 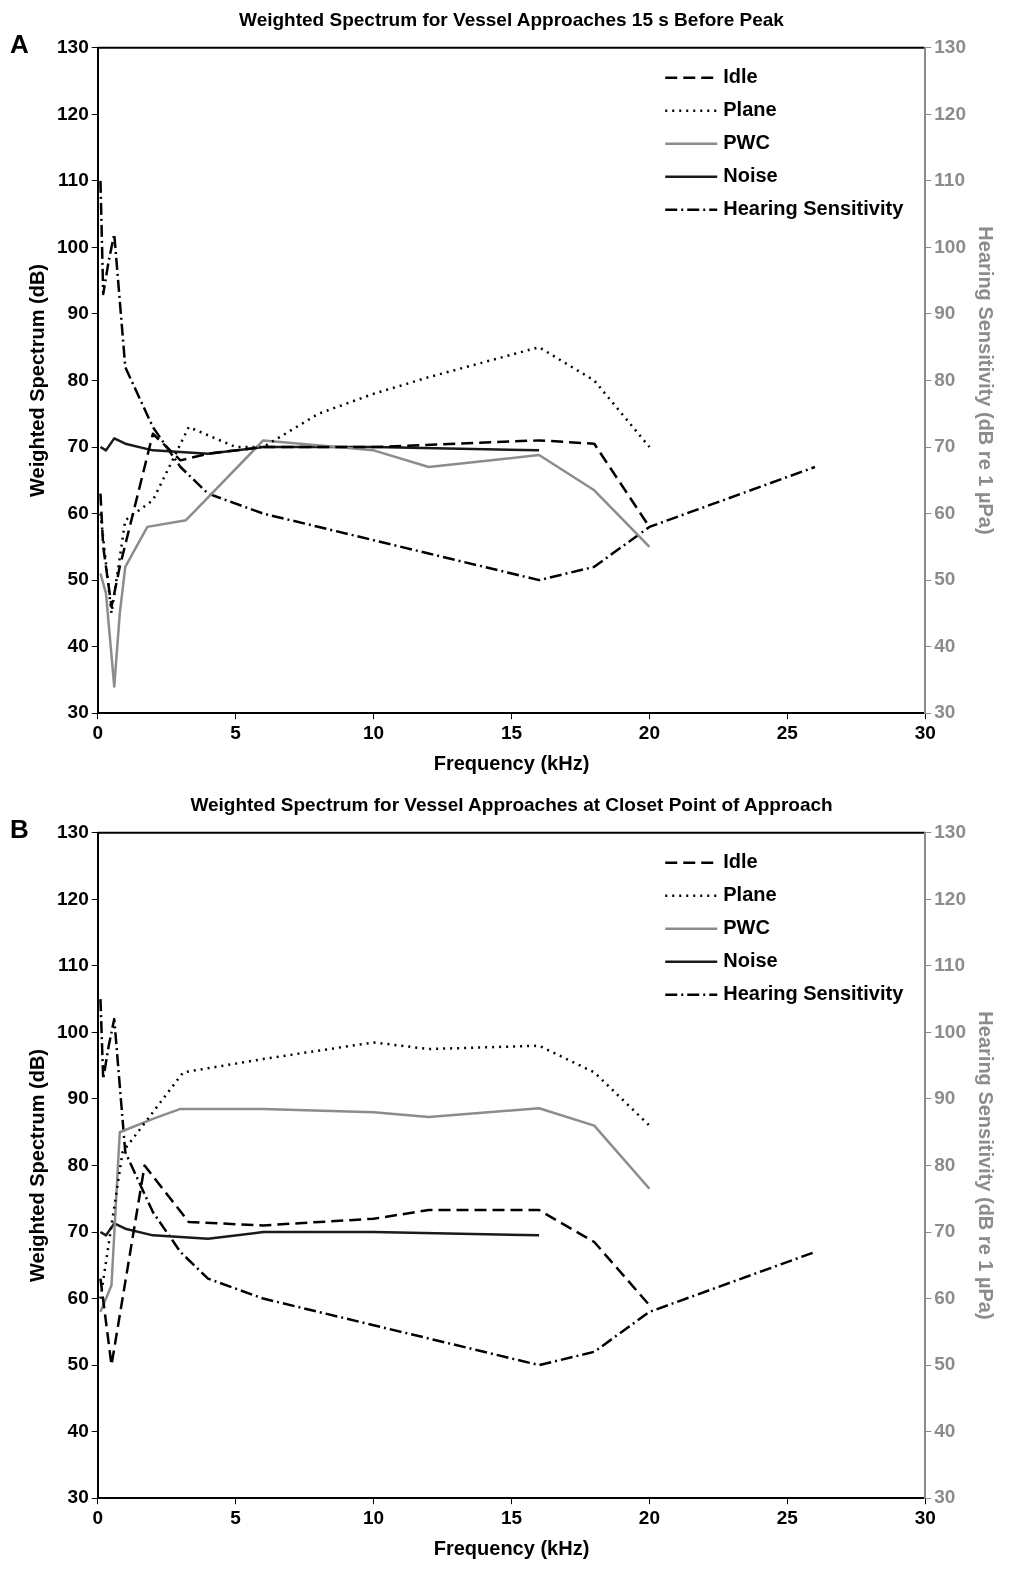 I want to click on chart-title: Weighted Spectrum for Vessel Approaches at Closet Point of Approach, so click(x=511, y=804).